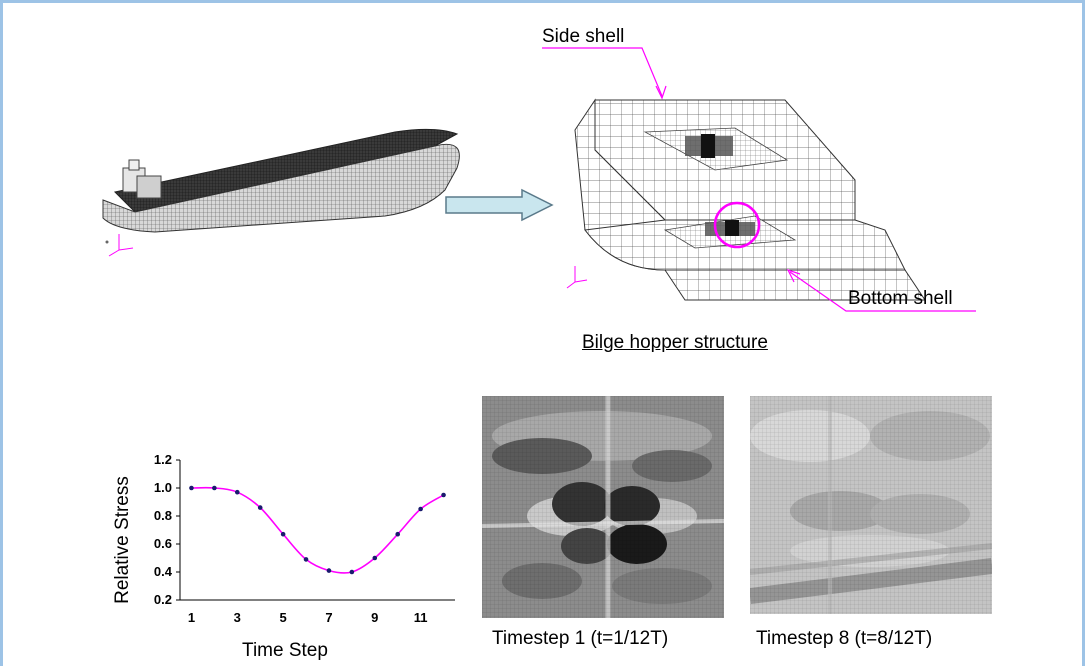 Image resolution: width=1085 pixels, height=666 pixels. What do you see at coordinates (237, 617) in the screenshot?
I see `x-tick-label: 3` at bounding box center [237, 617].